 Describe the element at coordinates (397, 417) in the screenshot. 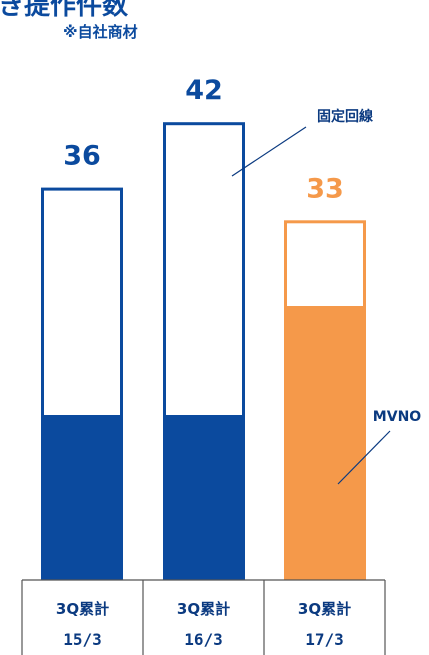

I see `callout-mvno-label: MVNO` at that location.